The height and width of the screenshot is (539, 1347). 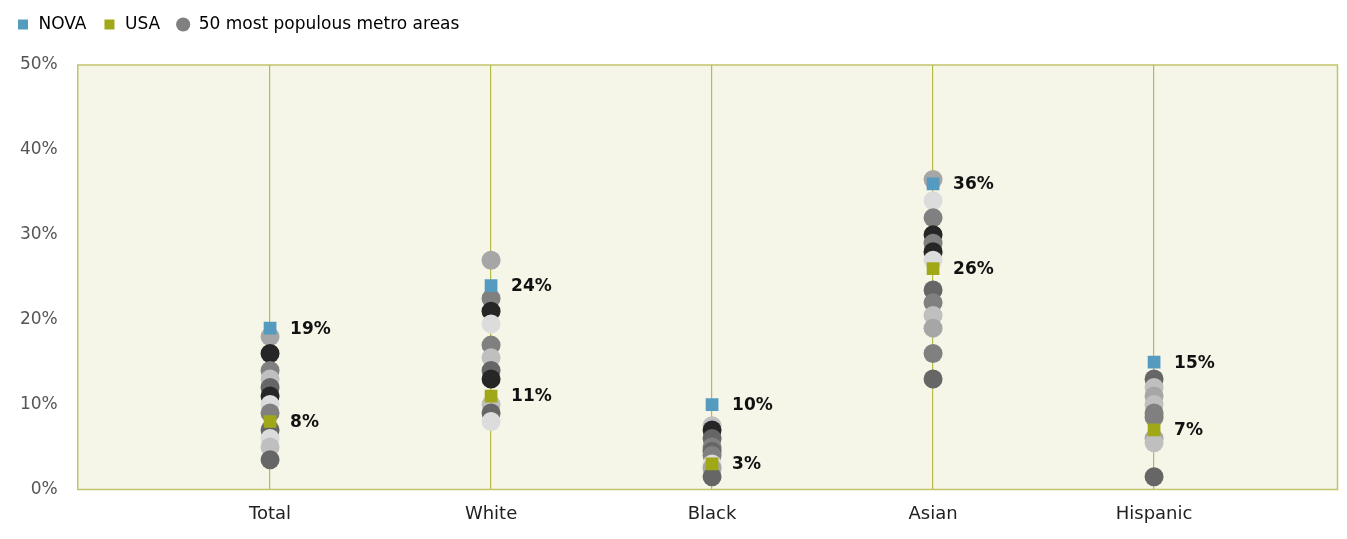 I want to click on data-label: 36%, so click(x=973, y=183).